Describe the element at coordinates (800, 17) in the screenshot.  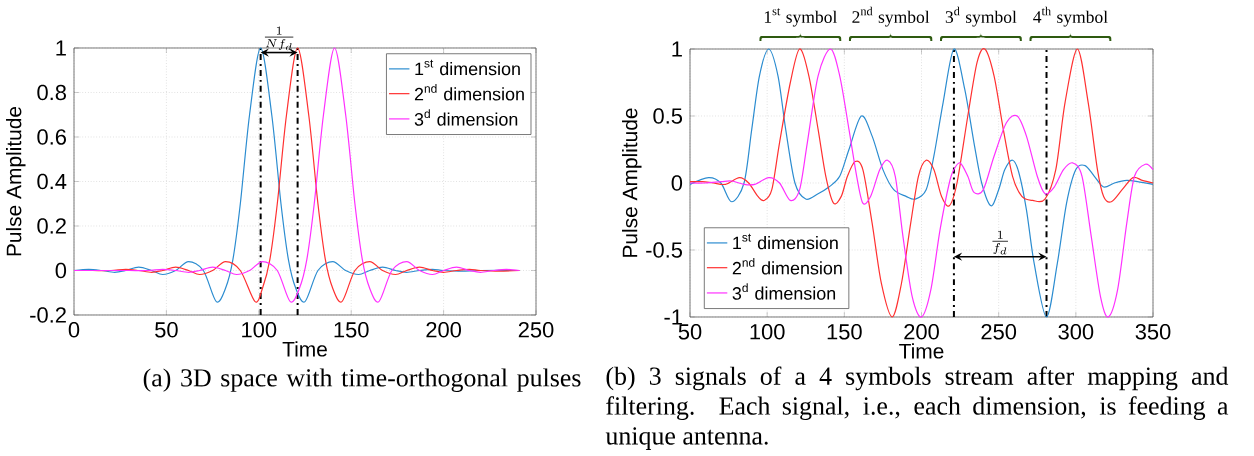
I see `text: 1$^{st}$ symbol` at that location.